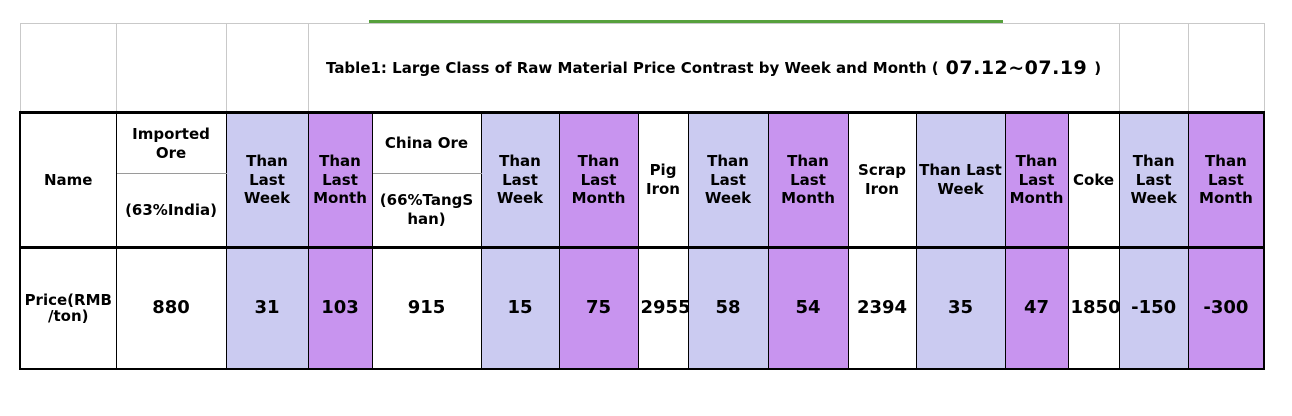  Describe the element at coordinates (1226, 308) in the screenshot. I see `cell-coke-month: -300` at that location.